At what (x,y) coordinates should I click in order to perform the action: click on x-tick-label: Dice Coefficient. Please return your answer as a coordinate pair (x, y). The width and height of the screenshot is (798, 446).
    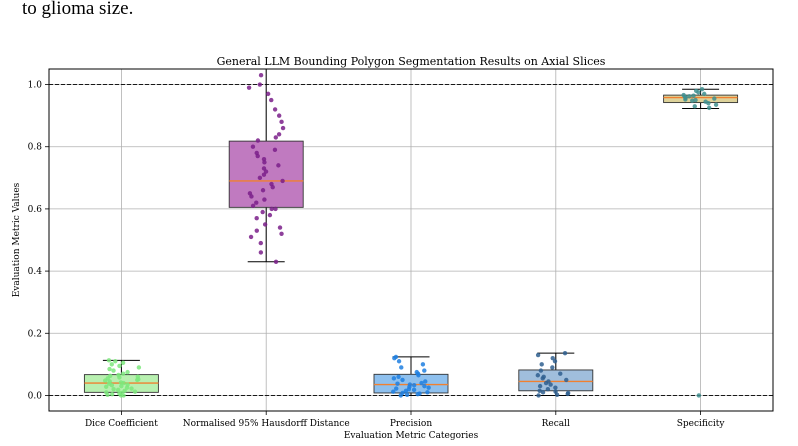
    Looking at the image, I should click on (121, 424).